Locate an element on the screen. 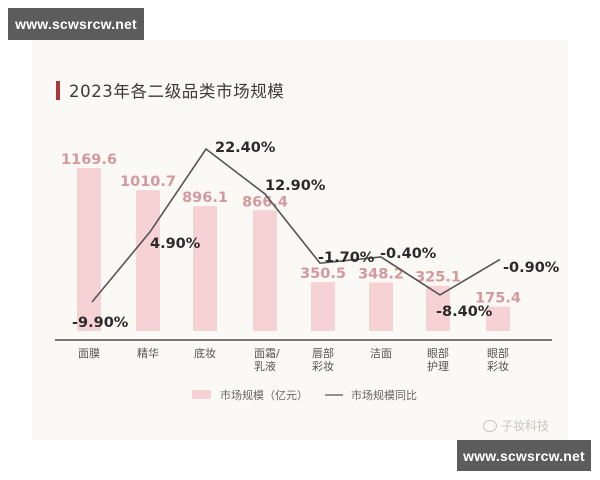 This screenshot has height=480, width=600. chart-title: 2023年各二级品类市场规模 is located at coordinates (170, 90).